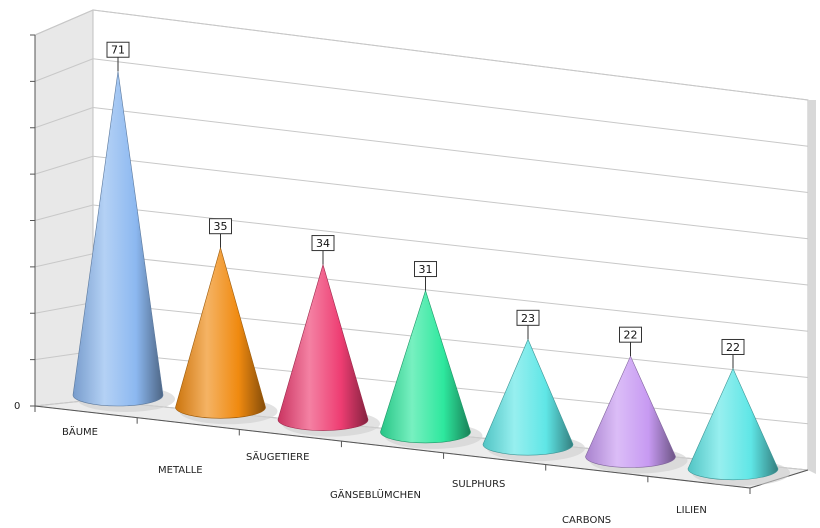 The image size is (820, 528). What do you see at coordinates (17, 406) in the screenshot?
I see `y-tick-label-0: 0` at bounding box center [17, 406].